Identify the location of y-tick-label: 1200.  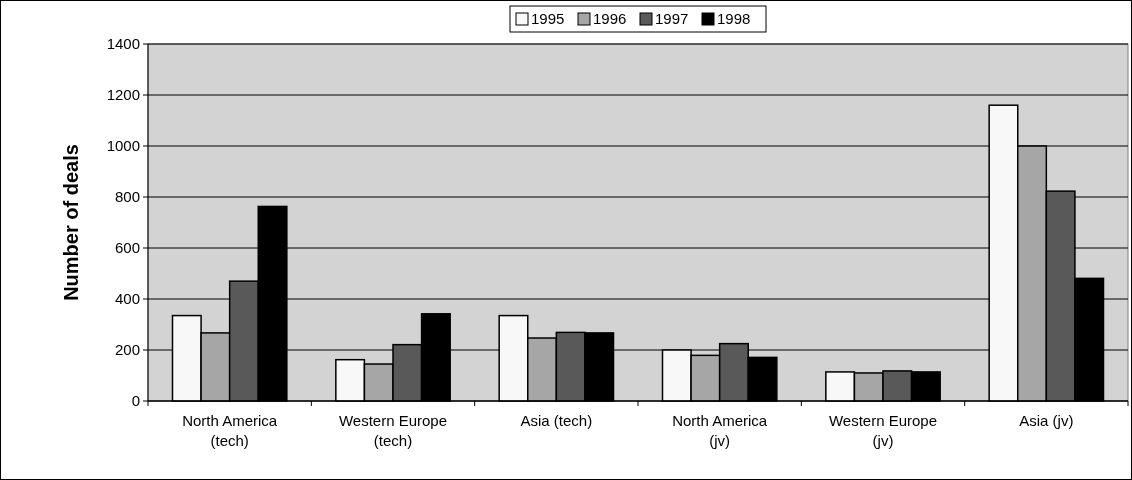
(123, 95).